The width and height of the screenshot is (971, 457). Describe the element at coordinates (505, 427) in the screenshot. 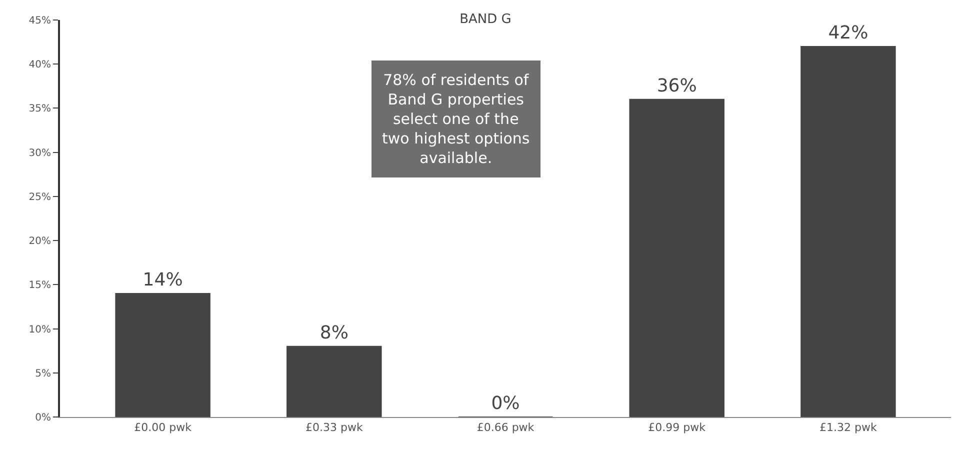

I see `x-tick-label: £0.66 pwk` at that location.